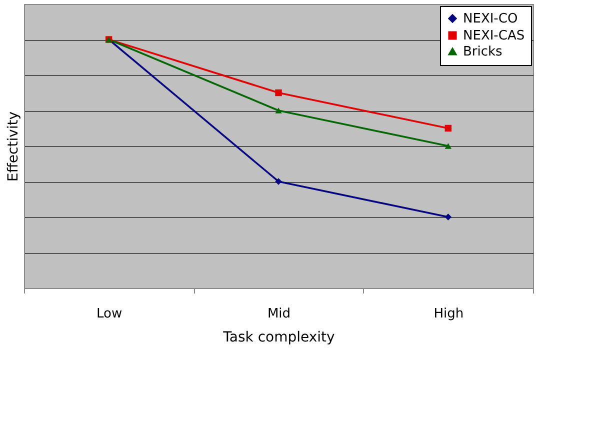 This screenshot has width=592, height=425. Describe the element at coordinates (494, 36) in the screenshot. I see `legend-label: NEXI-CAS` at that location.